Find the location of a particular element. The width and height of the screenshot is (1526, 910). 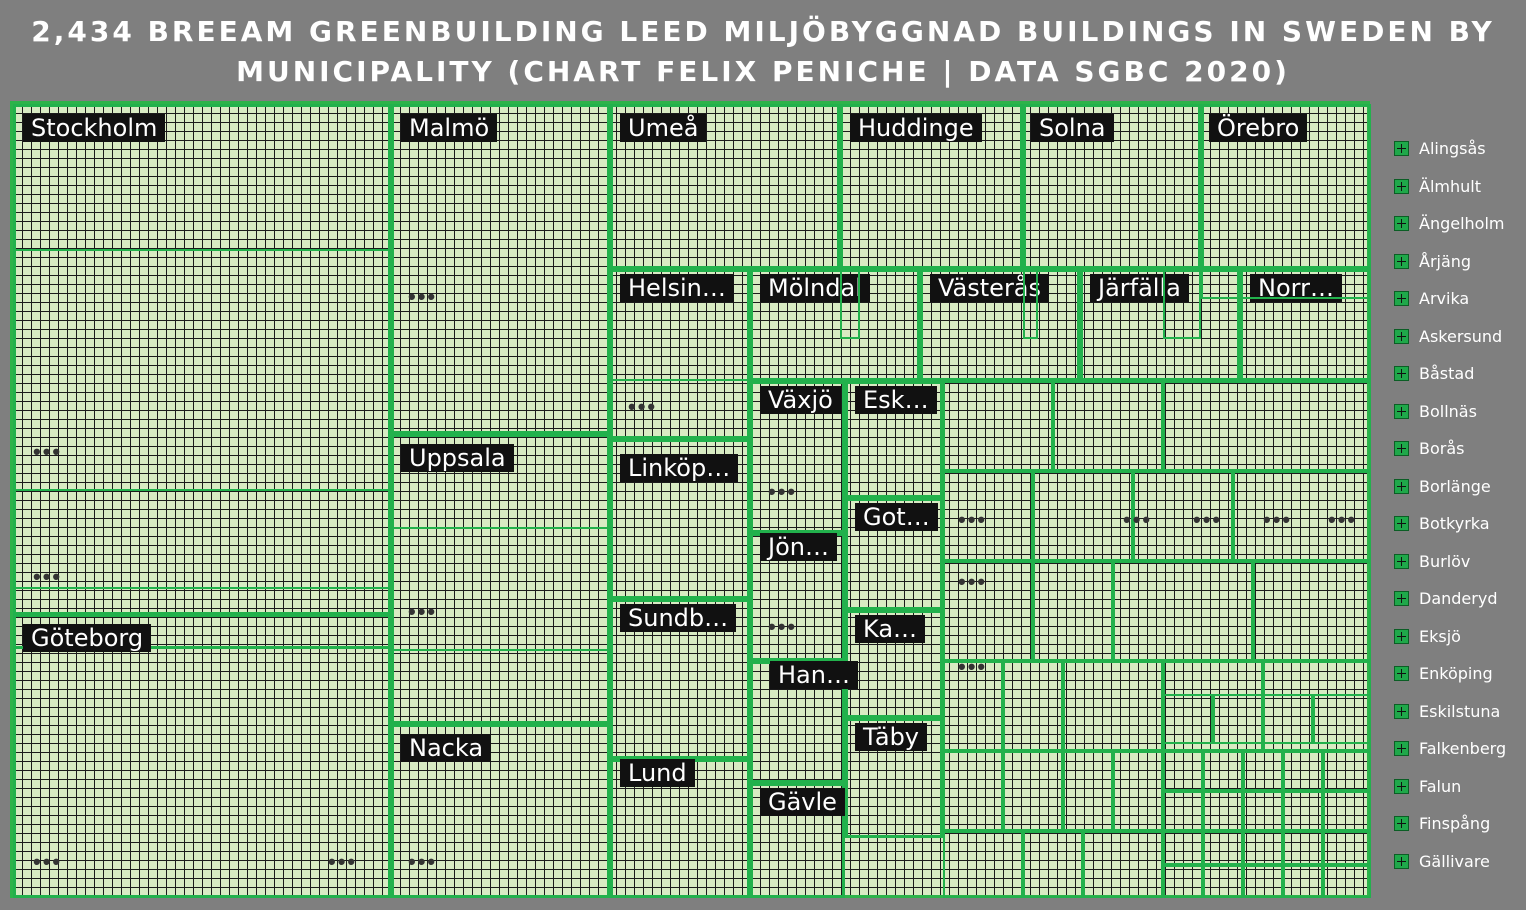

legend-item: Alingsås is located at coordinates (1459, 149).